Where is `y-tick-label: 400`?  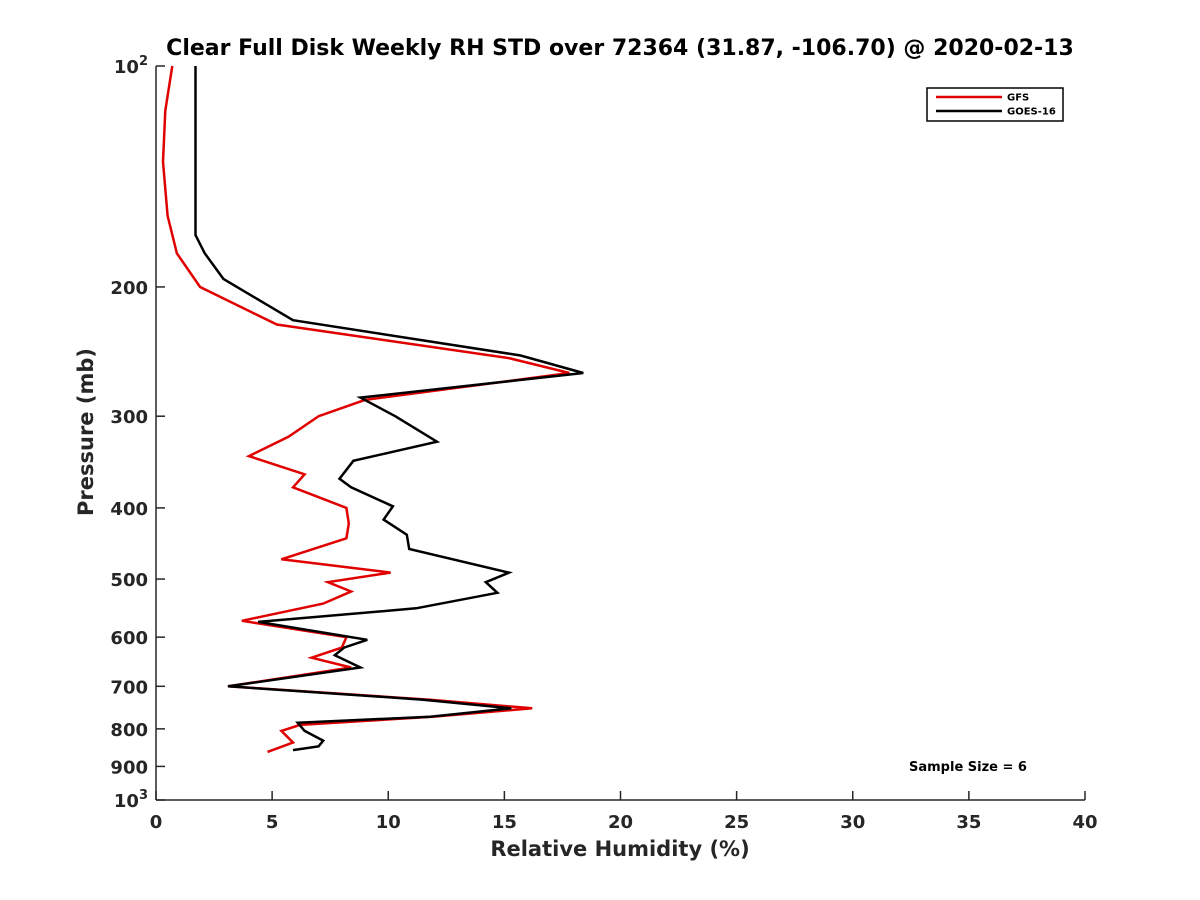 y-tick-label: 400 is located at coordinates (129, 509).